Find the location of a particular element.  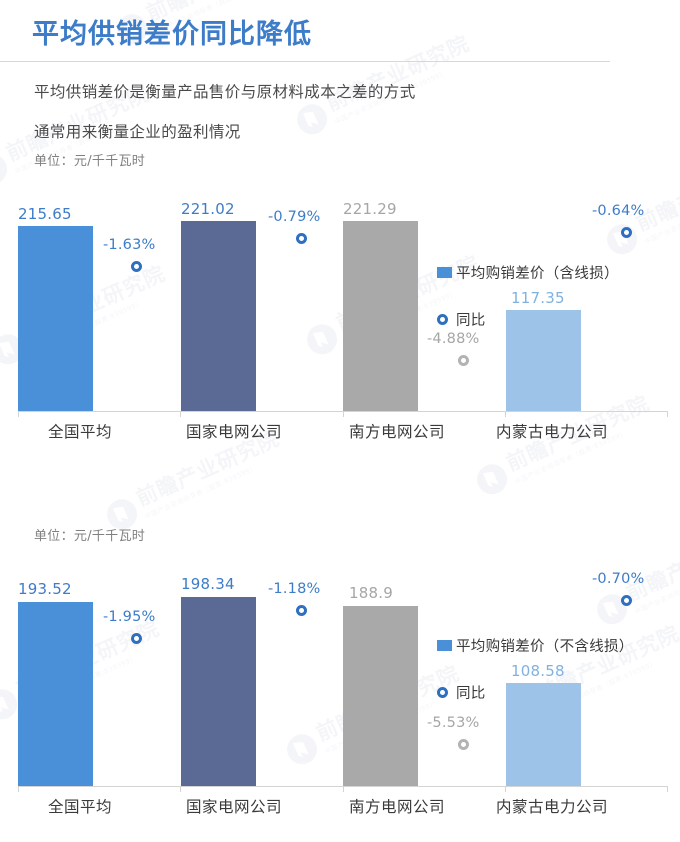

chart-1-legend: 平均购销差价（含线损） 同比 is located at coordinates (528, 296).